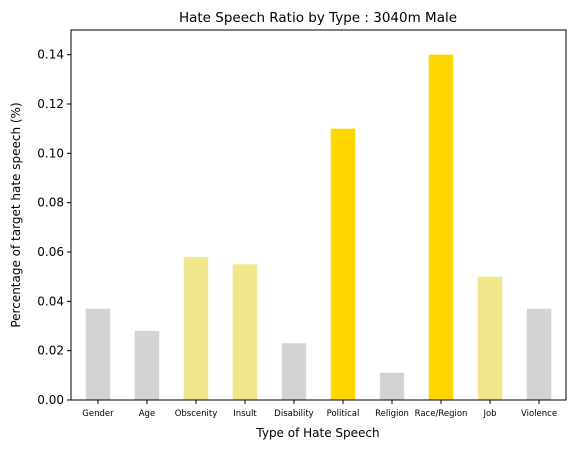  I want to click on x-tick-label: Violence, so click(539, 414).